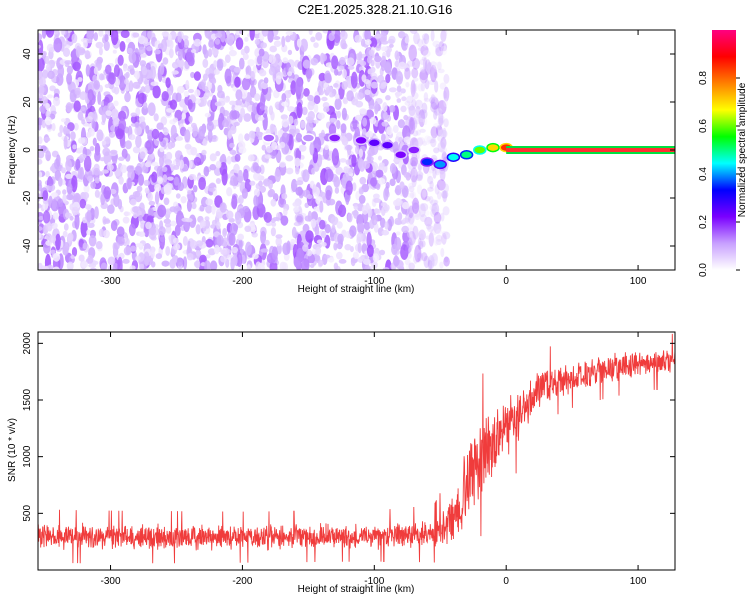  I want to click on colorbar-label: Normalized spectral amplitude, so click(742, 149).